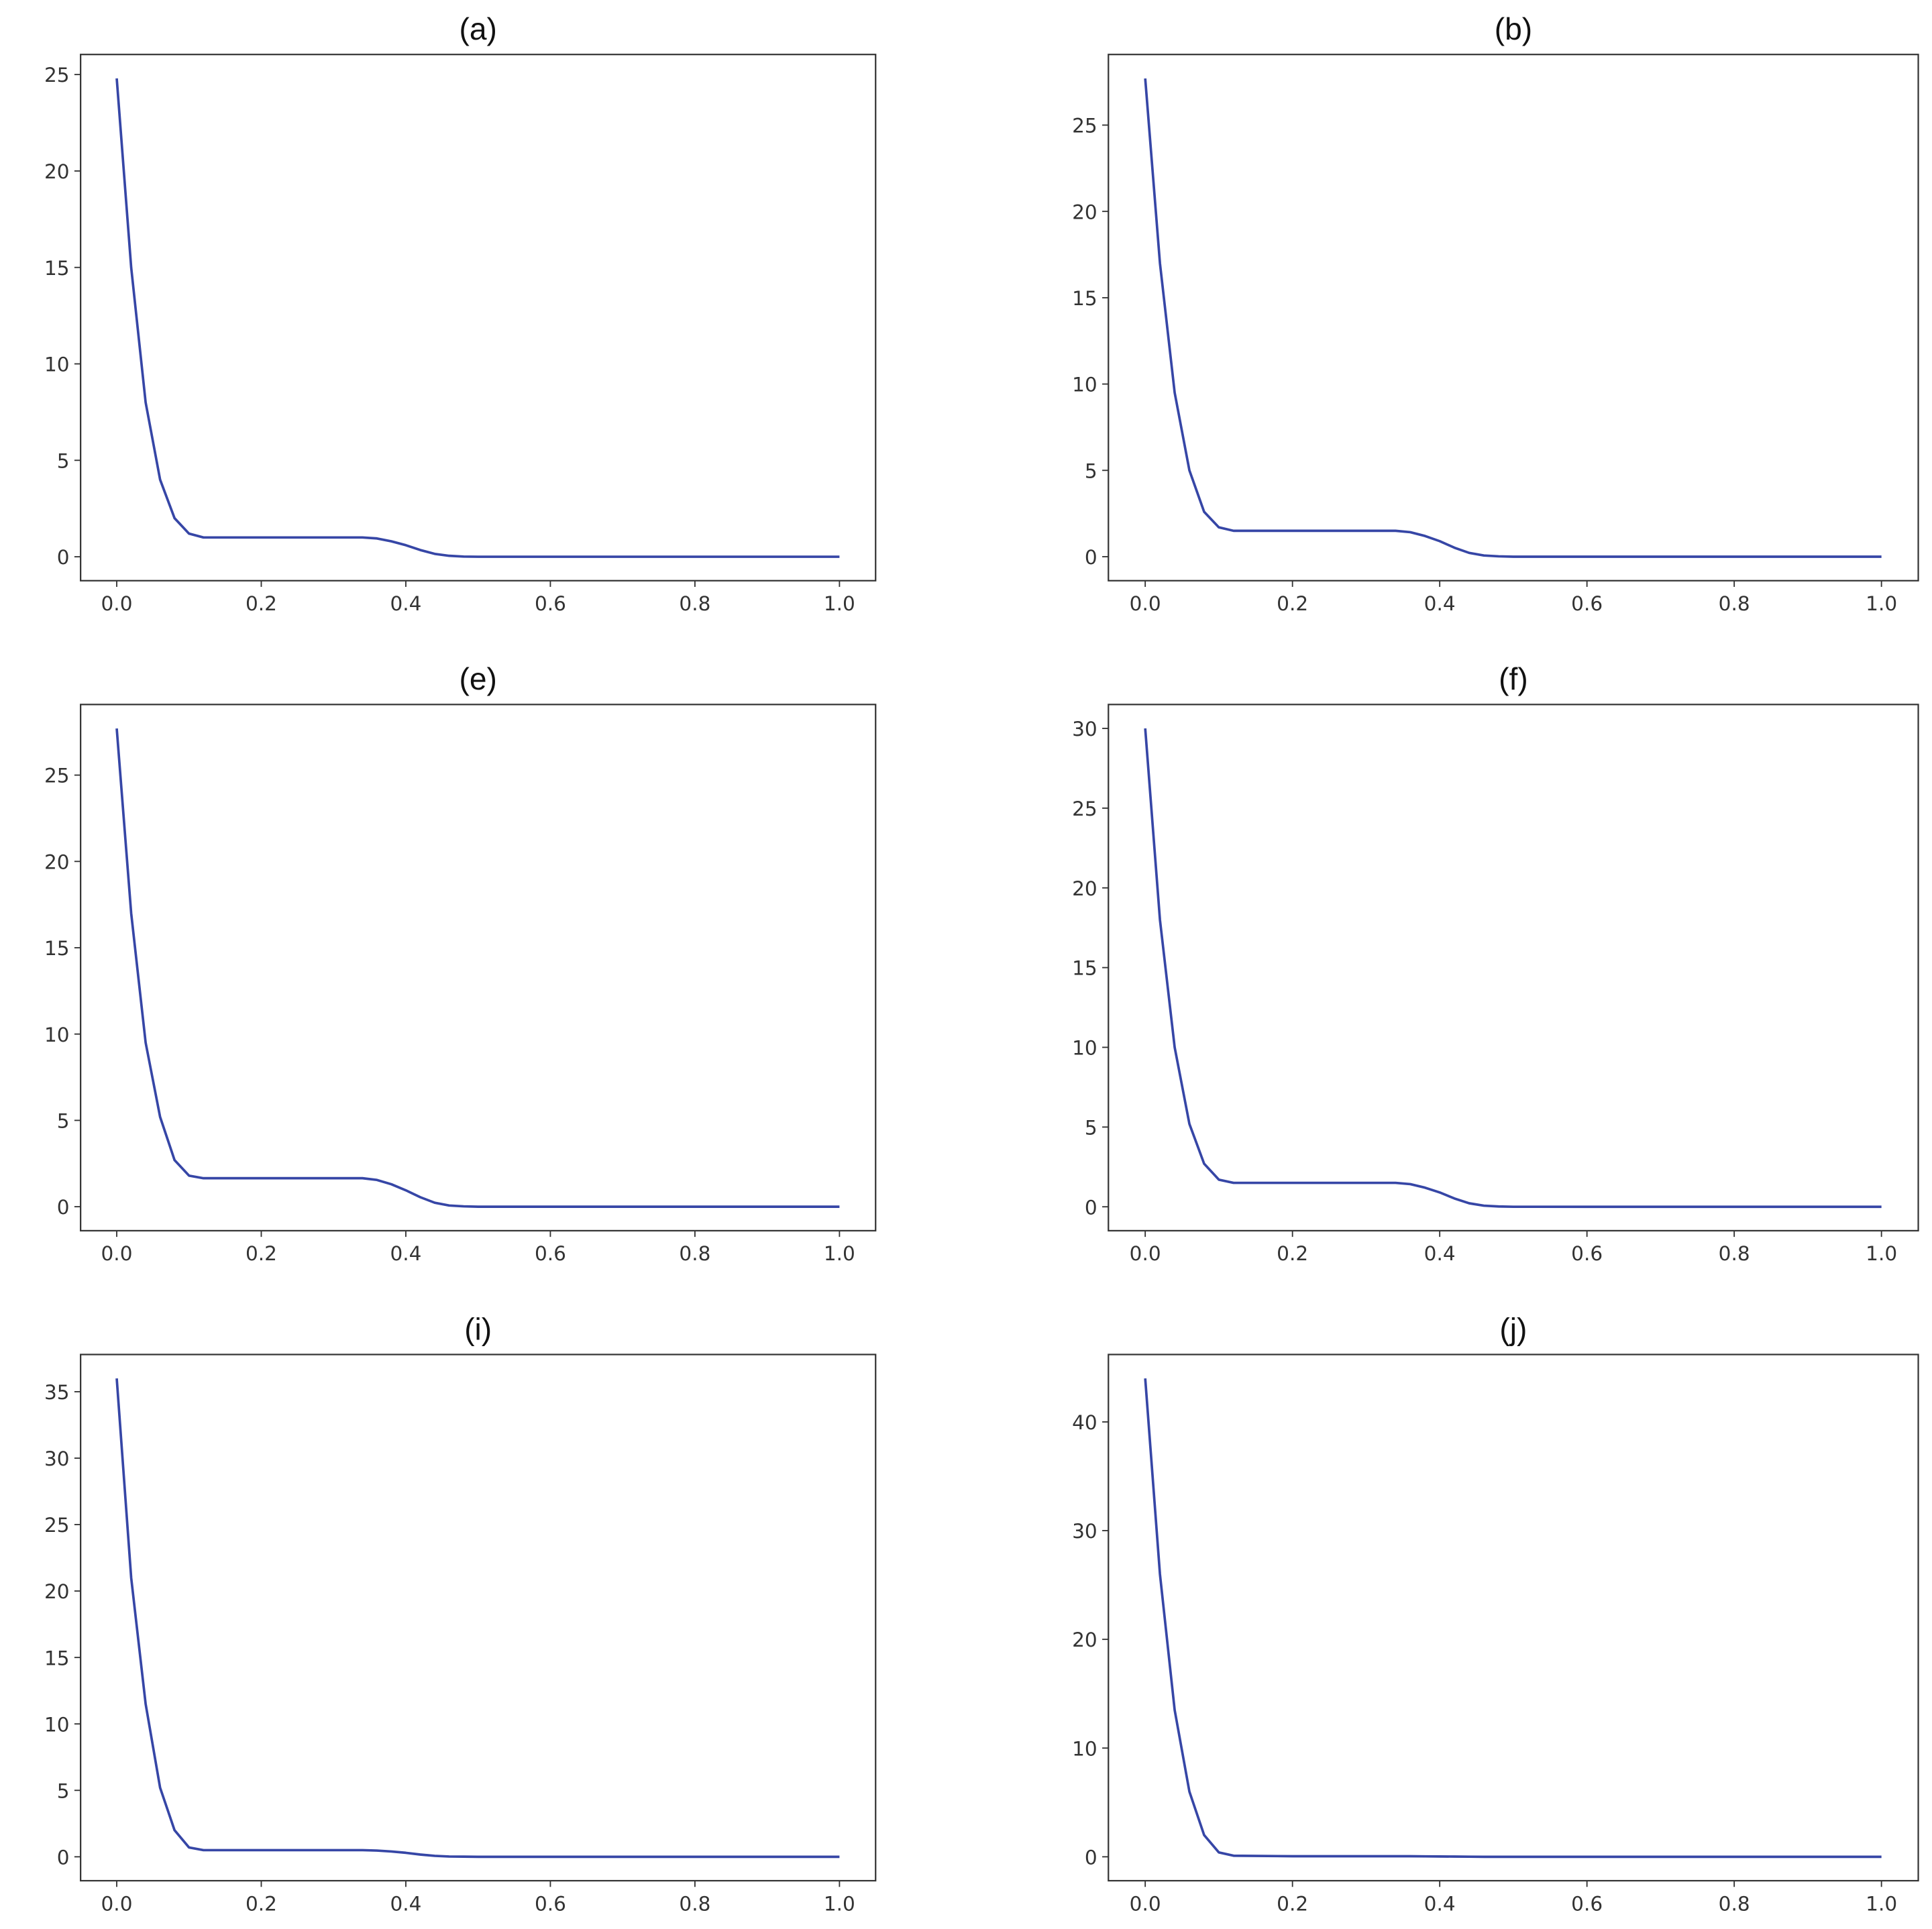  Describe the element at coordinates (478, 28) in the screenshot. I see `panel-title: (a)` at that location.